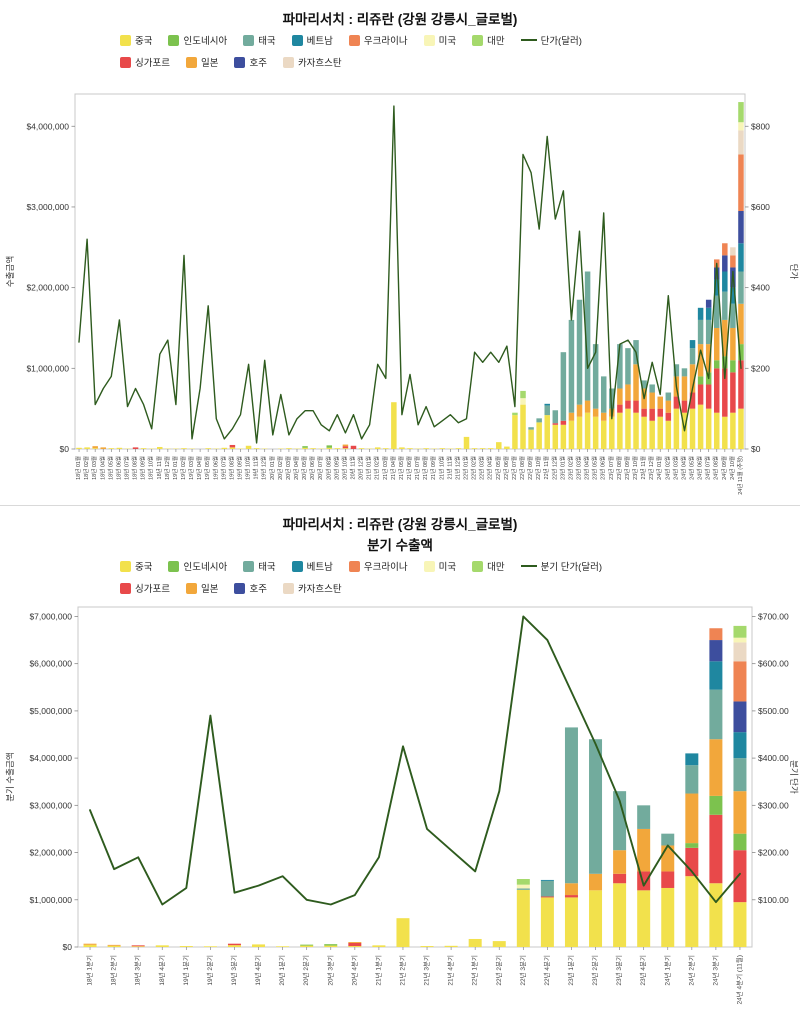 This screenshot has width=800, height=1035. What do you see at coordinates (68, 947) in the screenshot?
I see `svg-text: $0` at bounding box center [68, 947].